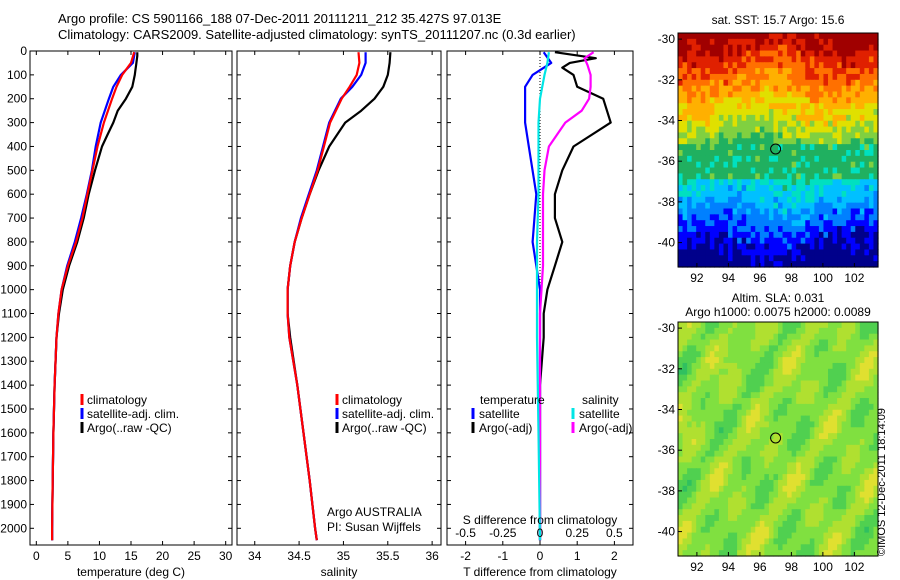 This screenshot has height=580, width=900. I want to click on depth-tick-label: 1800, so click(13, 481).